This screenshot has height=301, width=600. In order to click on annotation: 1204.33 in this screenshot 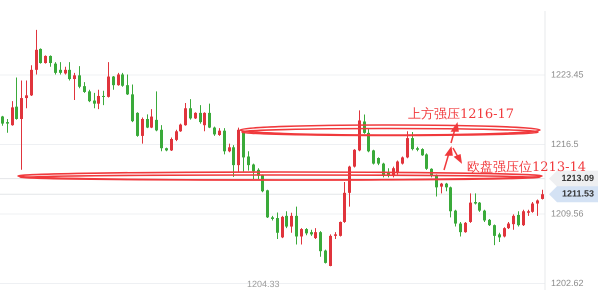, I will do `click(263, 284)`.